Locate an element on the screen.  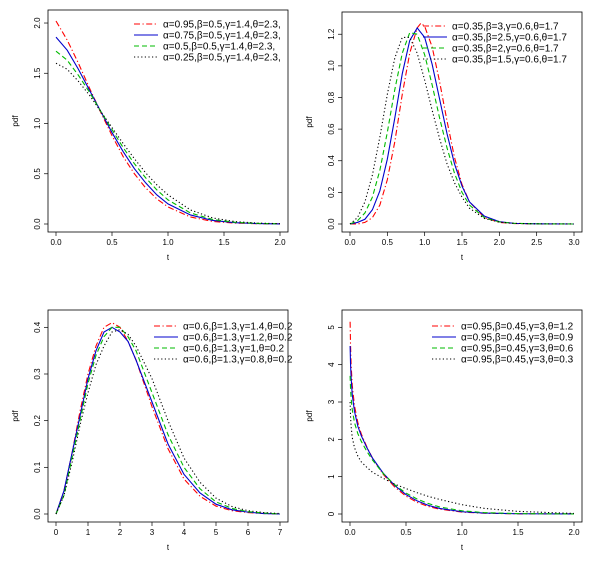
x-tick-label: 2 is located at coordinates (120, 532).